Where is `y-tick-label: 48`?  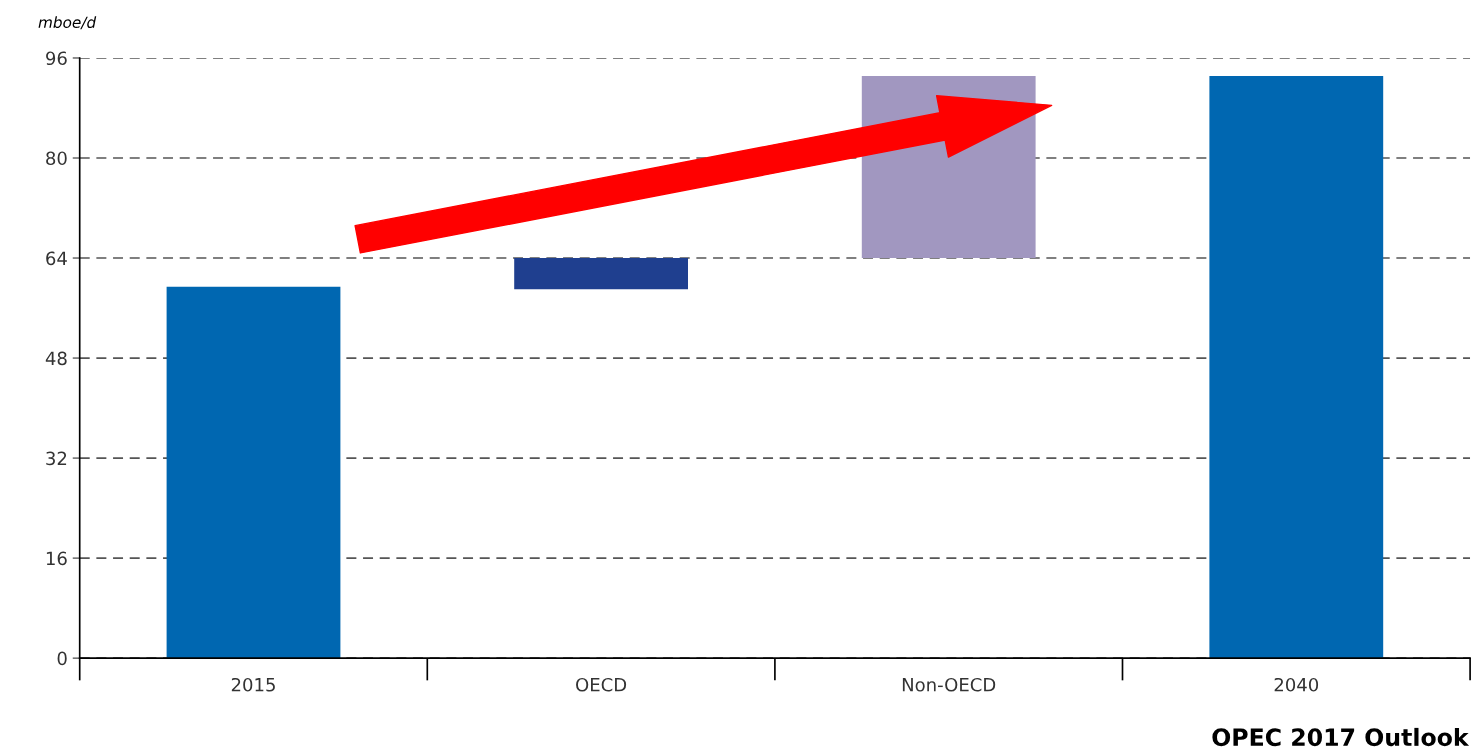
y-tick-label: 48 is located at coordinates (56, 358).